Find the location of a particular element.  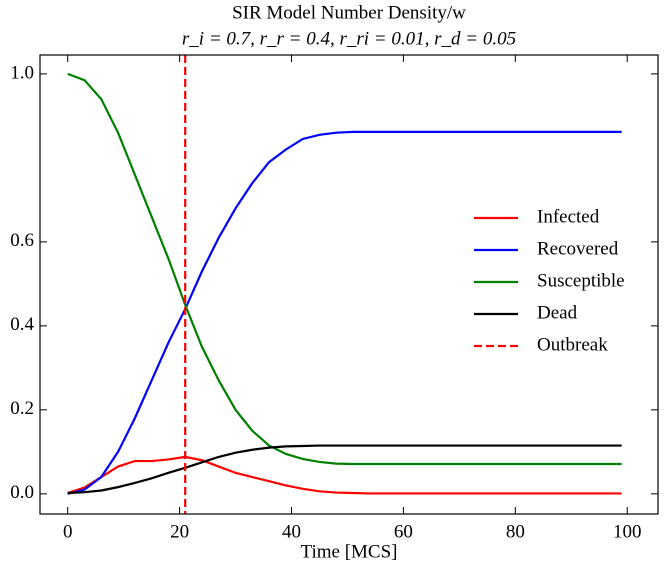

y-tick-label: 1.0 is located at coordinates (22, 72).